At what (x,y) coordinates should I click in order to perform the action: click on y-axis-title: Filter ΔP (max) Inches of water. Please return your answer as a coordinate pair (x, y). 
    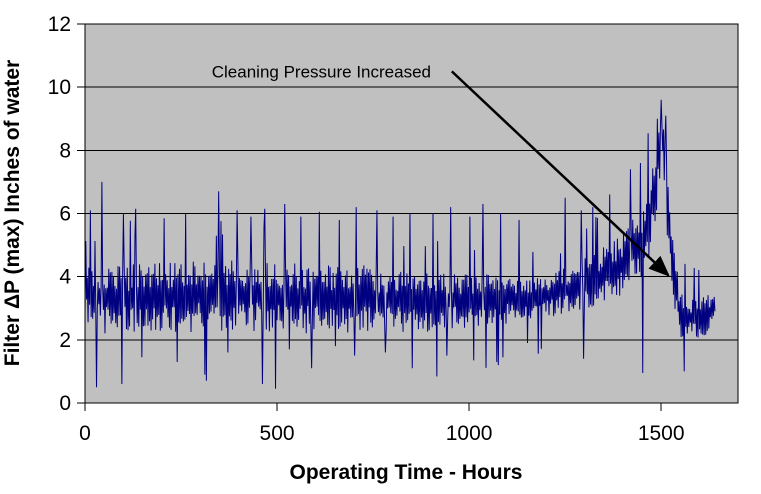
    Looking at the image, I should click on (12, 213).